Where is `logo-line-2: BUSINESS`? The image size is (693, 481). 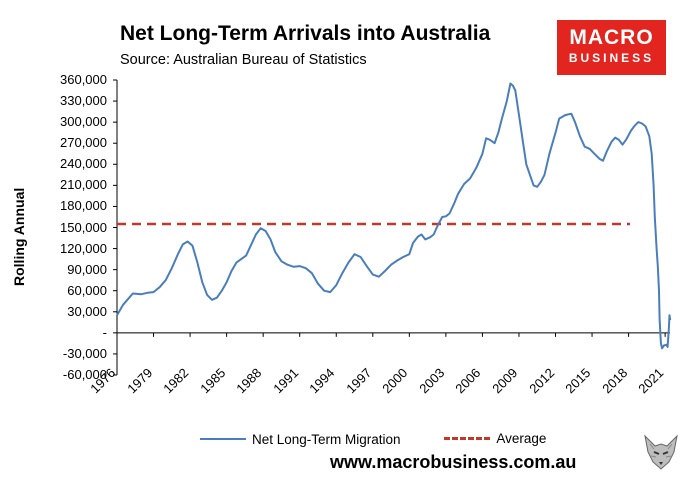
logo-line-2: BUSINESS is located at coordinates (611, 58).